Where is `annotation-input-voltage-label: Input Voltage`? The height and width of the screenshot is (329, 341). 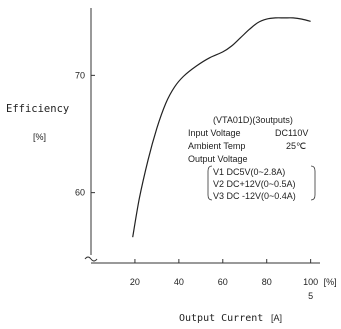 annotation-input-voltage-label: Input Voltage is located at coordinates (214, 133).